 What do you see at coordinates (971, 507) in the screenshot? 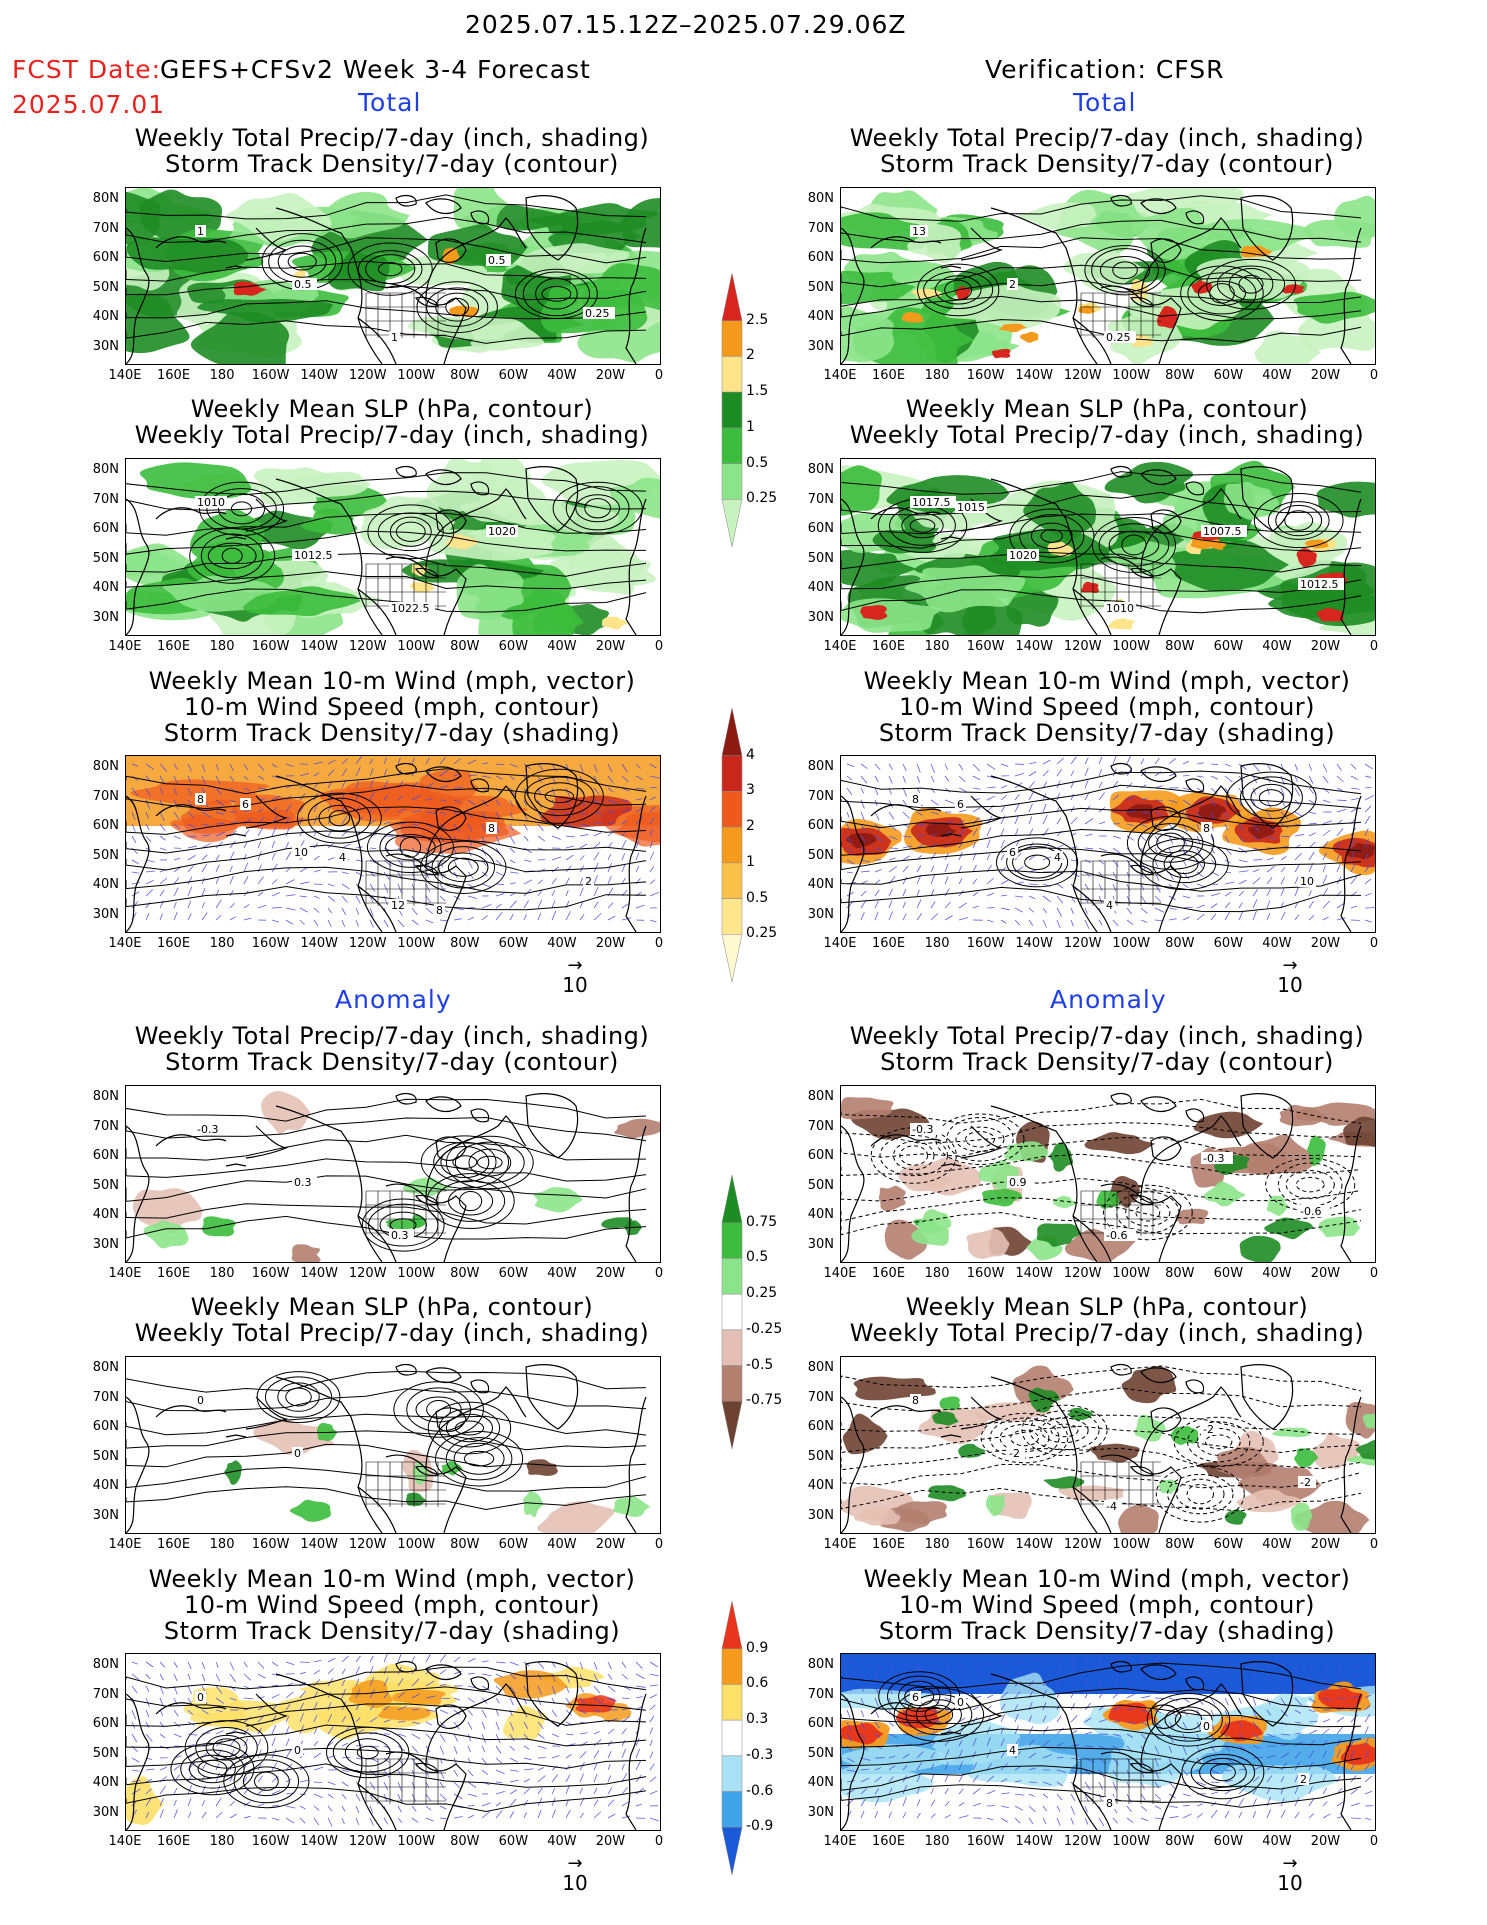
I see `contour-label: 1015` at bounding box center [971, 507].